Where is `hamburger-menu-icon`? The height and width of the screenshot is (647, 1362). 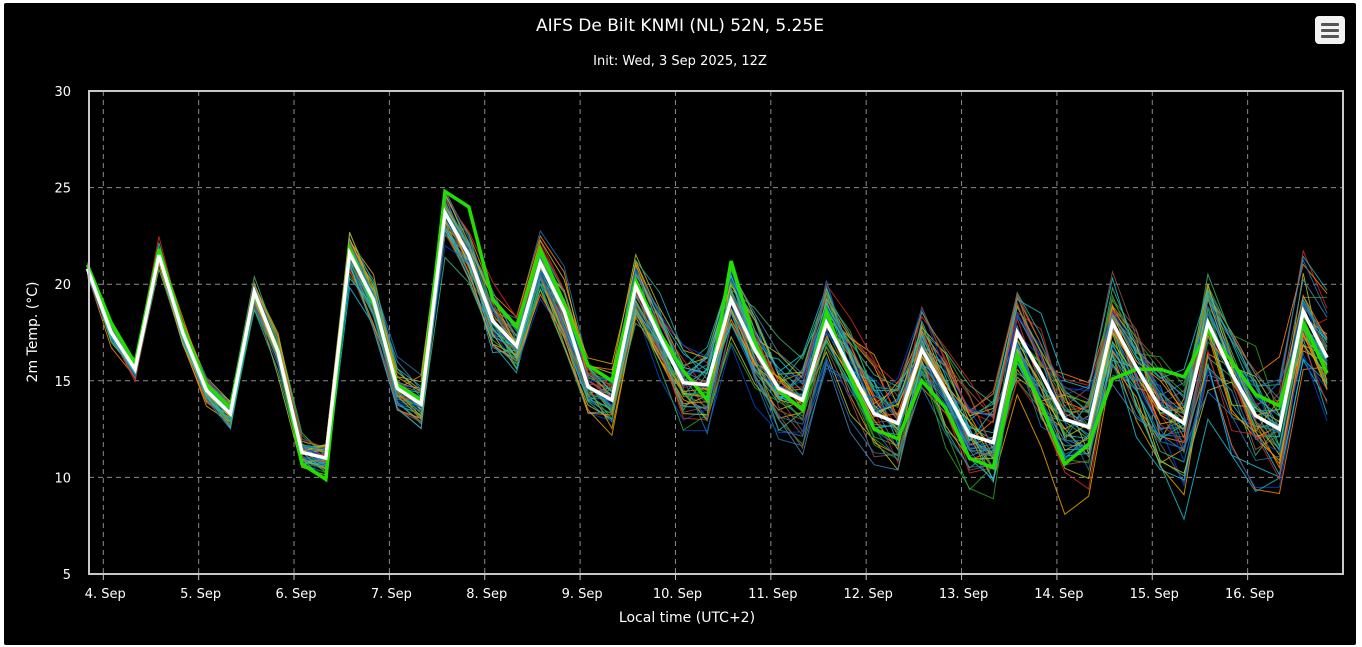
hamburger-menu-icon is located at coordinates (1330, 30).